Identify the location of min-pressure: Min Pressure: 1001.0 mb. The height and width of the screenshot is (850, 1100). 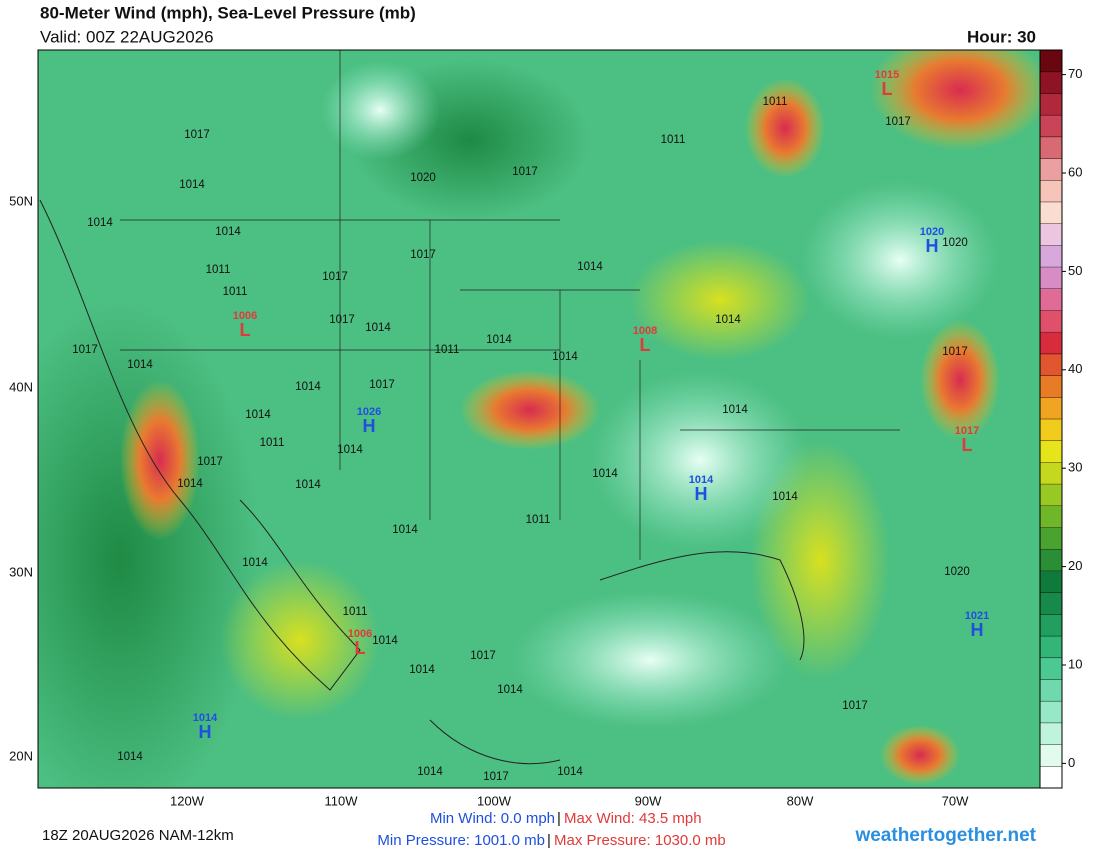
(461, 840).